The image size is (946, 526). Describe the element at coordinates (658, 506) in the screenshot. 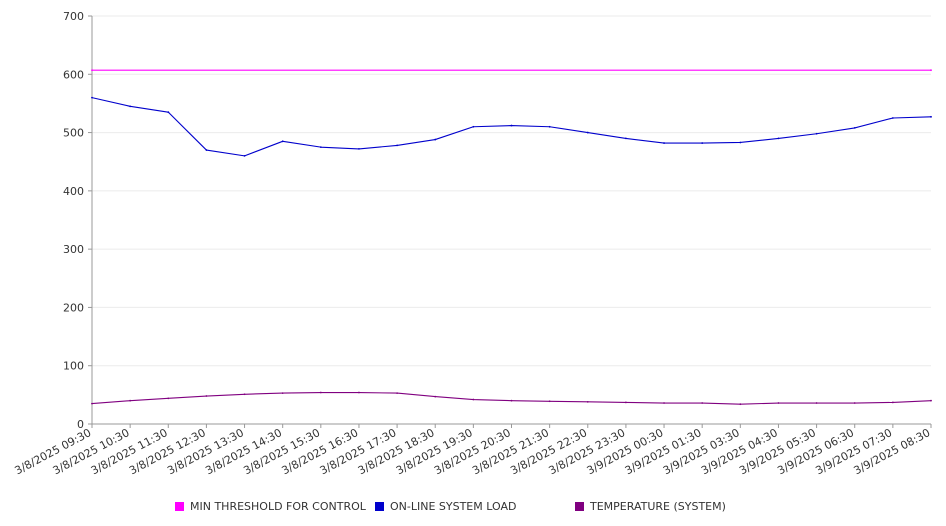

I see `legend-label-temperature: TEMPERATURE (SYSTEM)` at that location.